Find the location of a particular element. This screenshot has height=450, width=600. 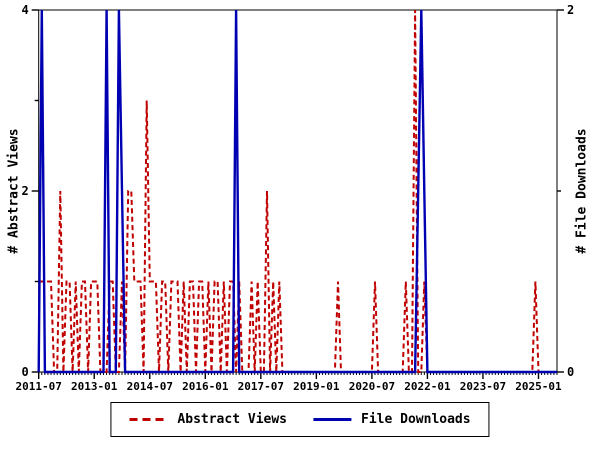

y-right-tick-label: 0 is located at coordinates (570, 372).